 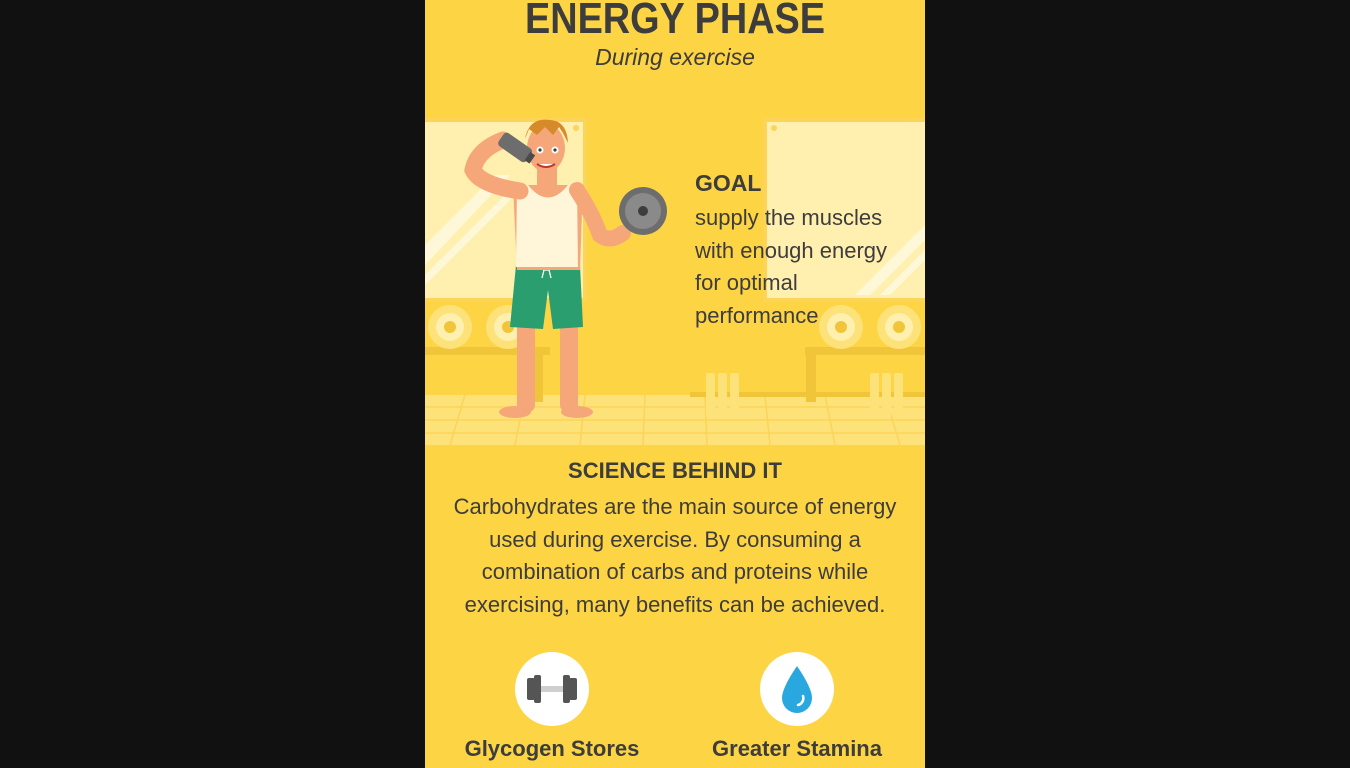 I want to click on science-heading: SCIENCE BEHIND IT, so click(x=675, y=470).